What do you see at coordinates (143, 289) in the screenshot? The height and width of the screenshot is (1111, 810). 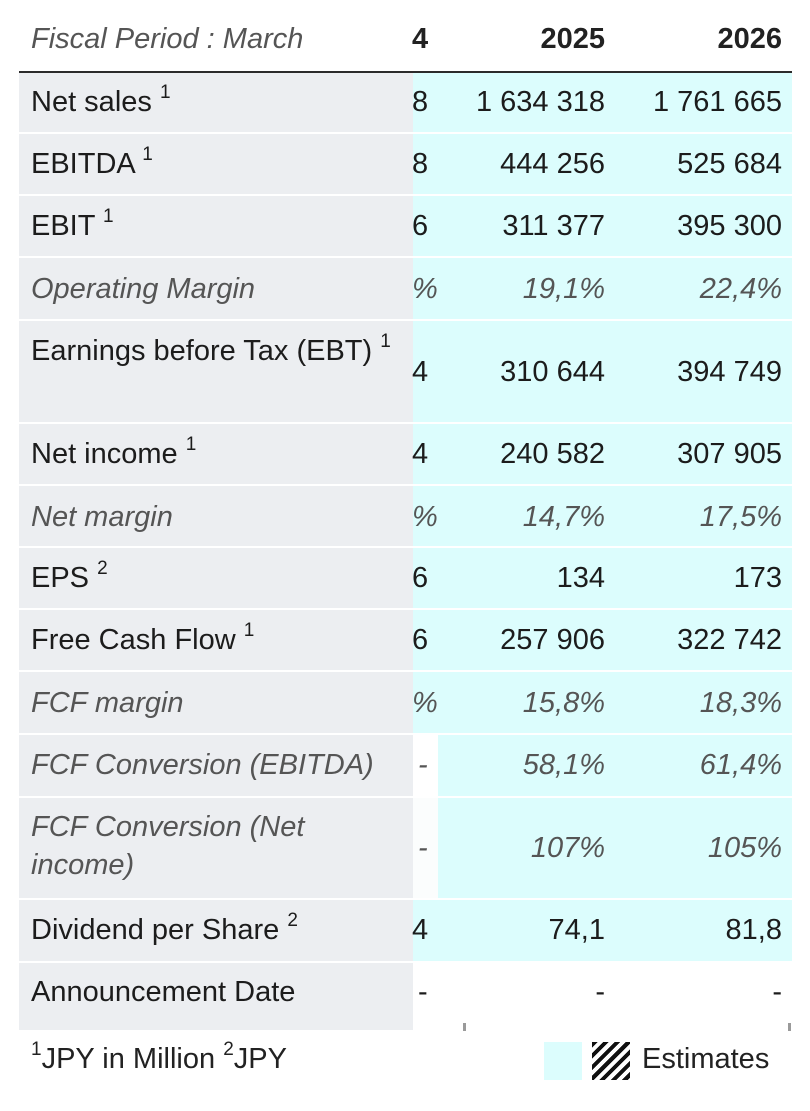 I see `row-label: Operating Margin` at bounding box center [143, 289].